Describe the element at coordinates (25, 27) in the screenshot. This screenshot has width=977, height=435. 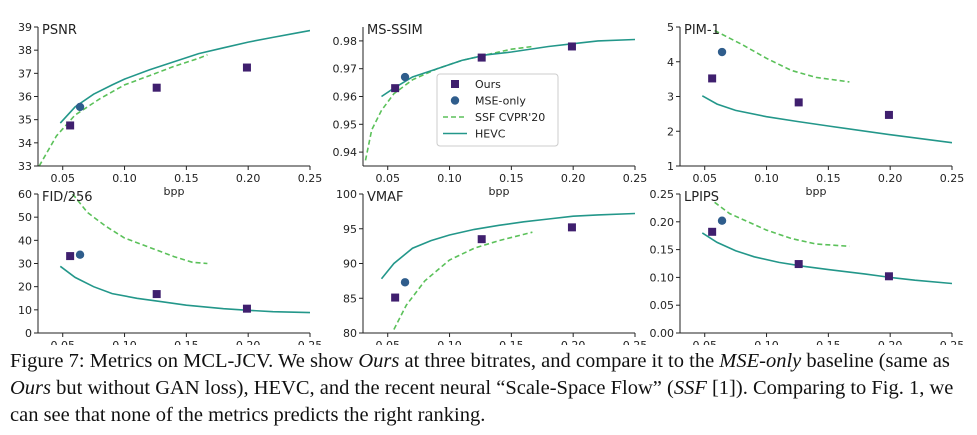
I see `y-tick-label: 39` at that location.